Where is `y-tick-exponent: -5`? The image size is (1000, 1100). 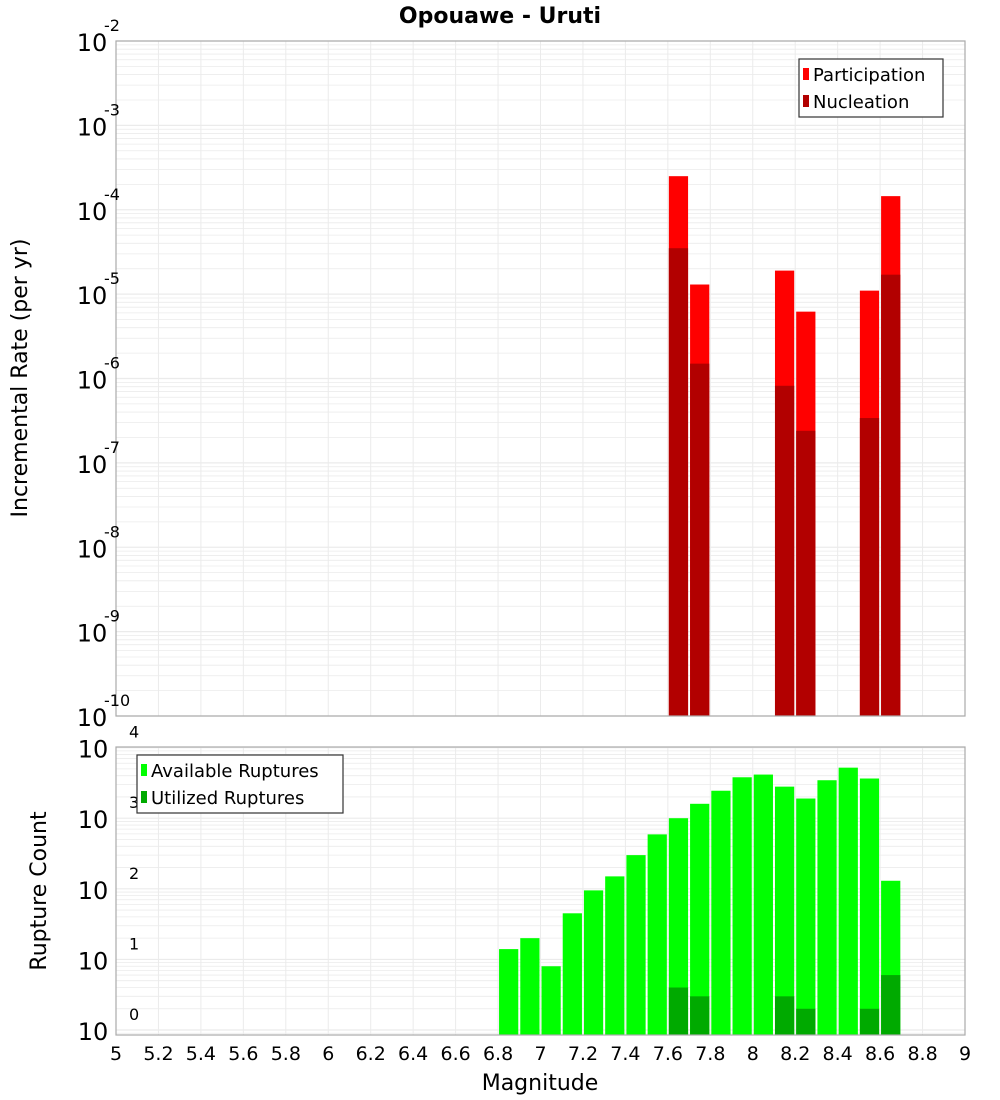 y-tick-exponent: -5 is located at coordinates (112, 278).